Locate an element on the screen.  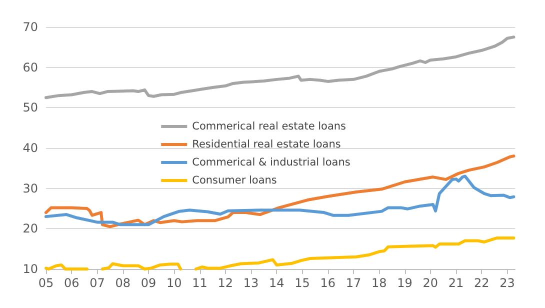
x-tick-label: 05 is located at coordinates (46, 283).